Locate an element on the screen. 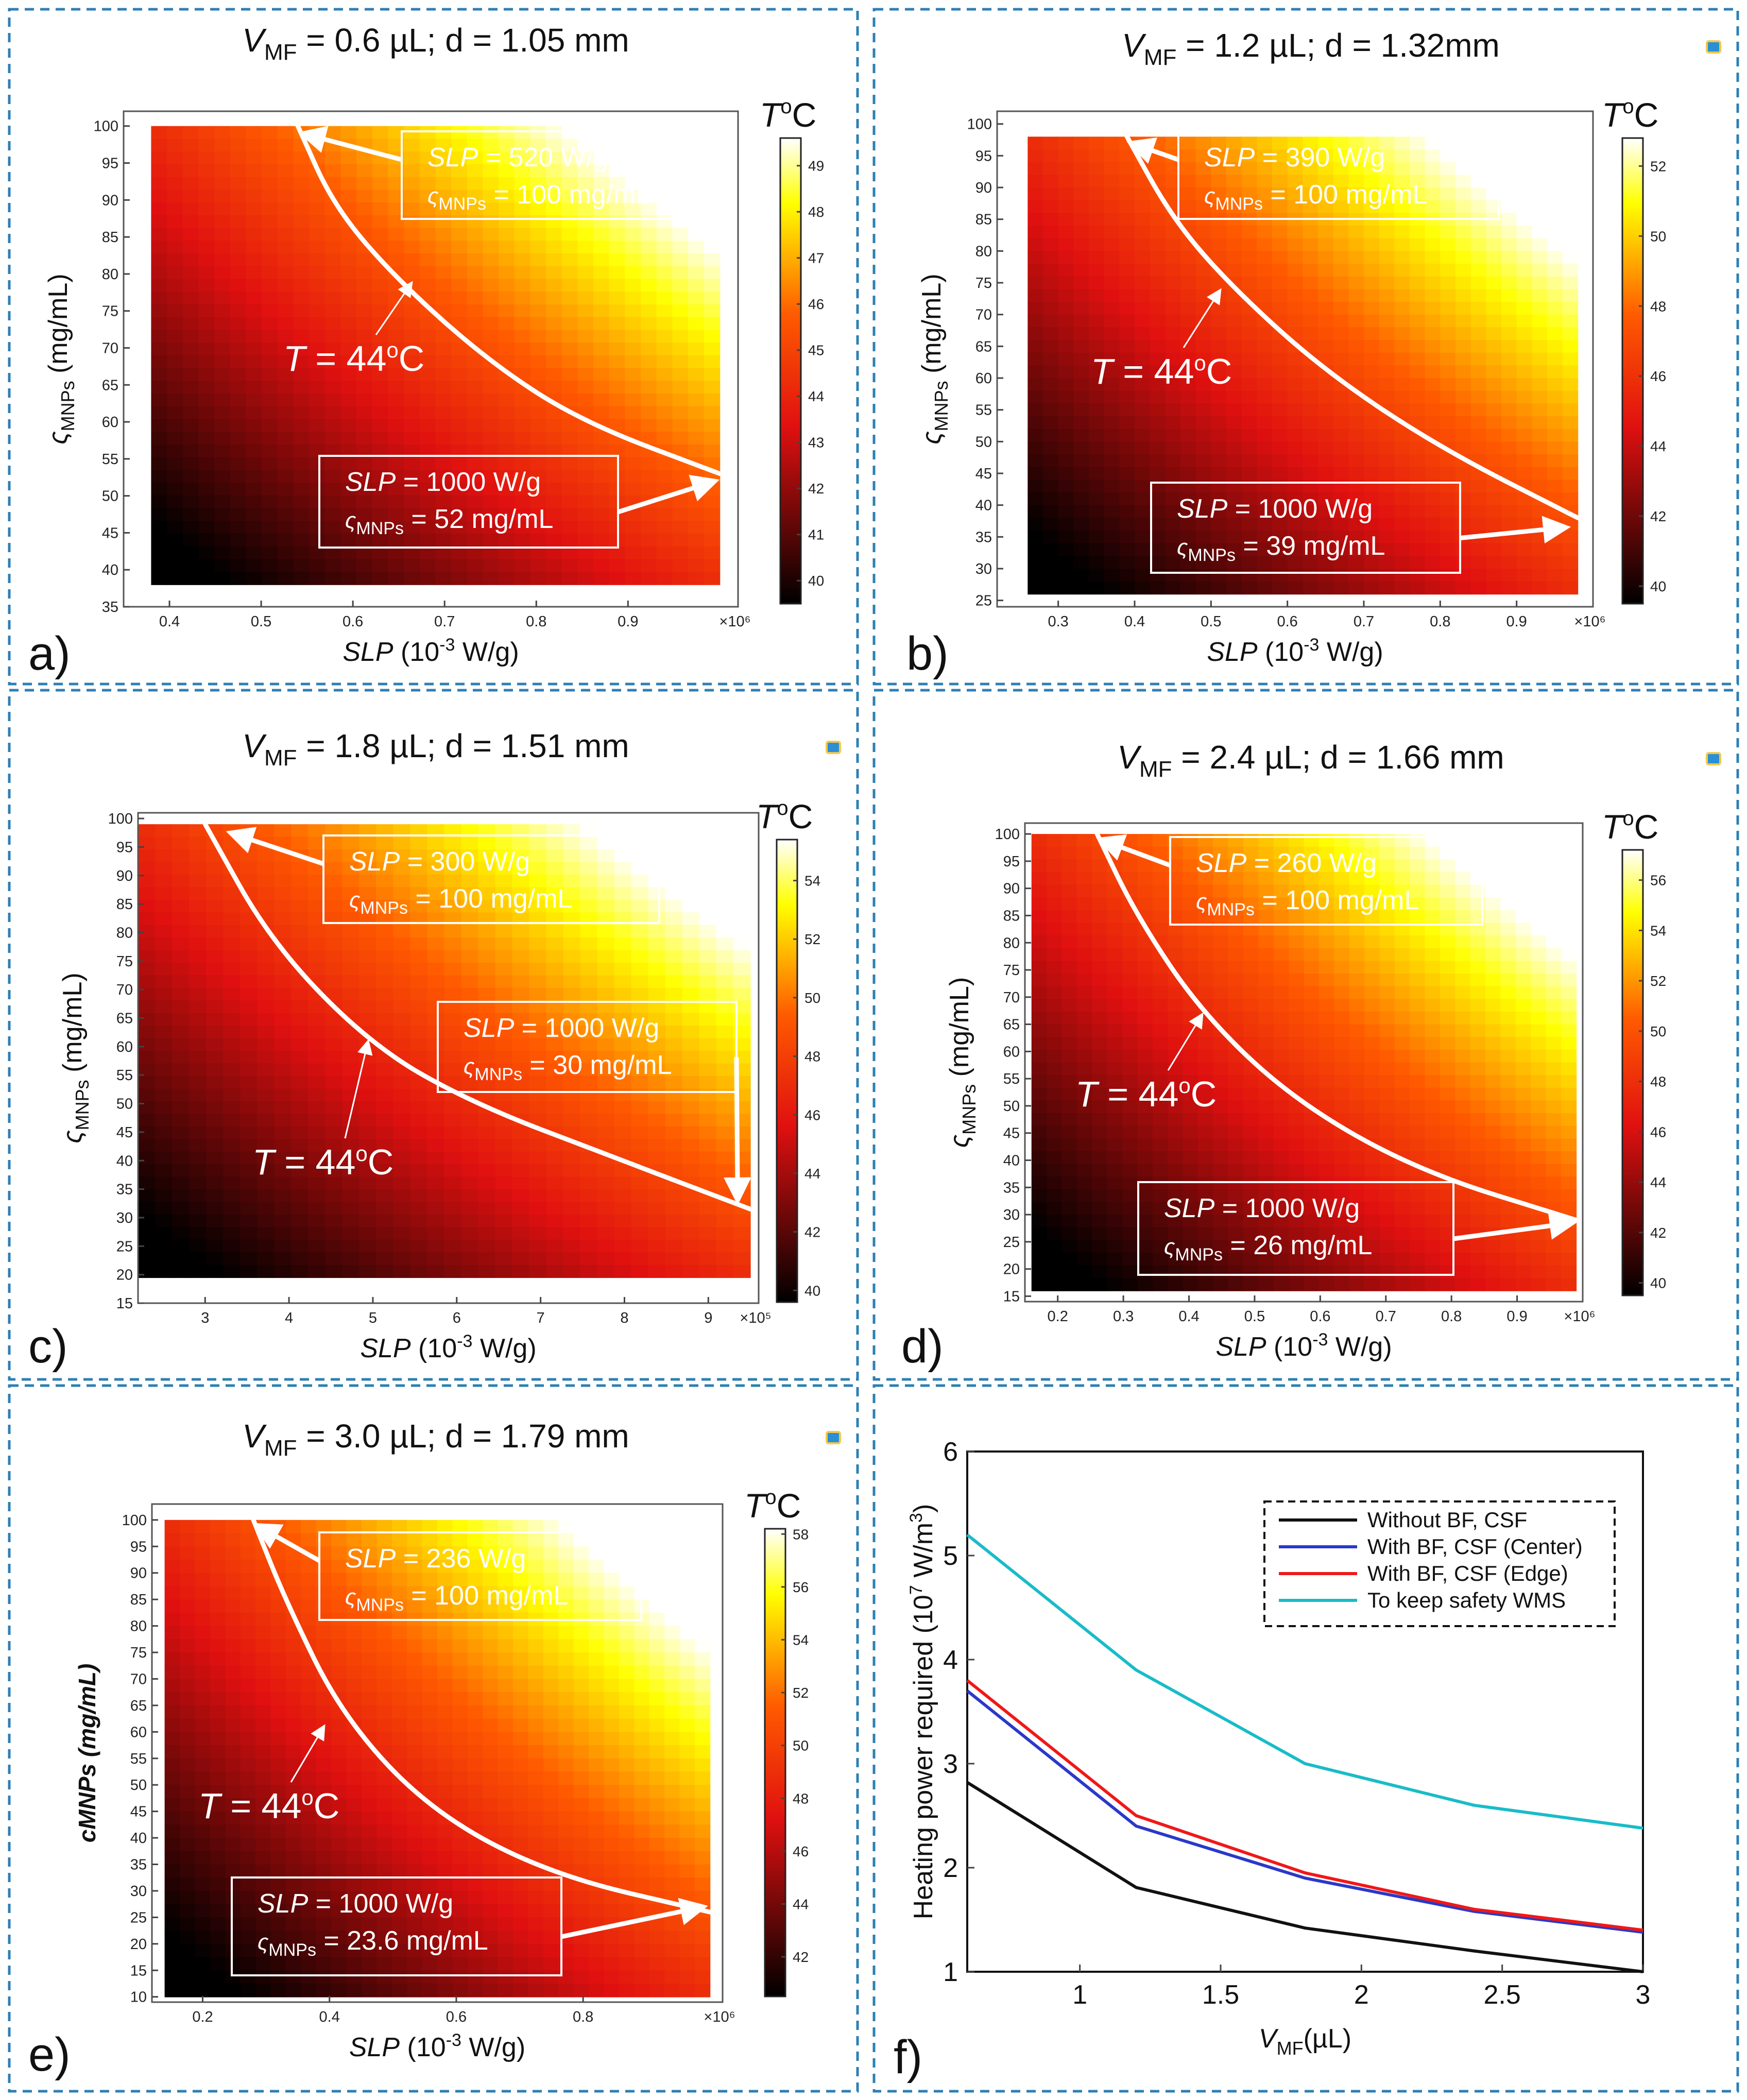 This screenshot has width=1747, height=2100. contour-label-value: = 44 is located at coordinates (315, 1162).